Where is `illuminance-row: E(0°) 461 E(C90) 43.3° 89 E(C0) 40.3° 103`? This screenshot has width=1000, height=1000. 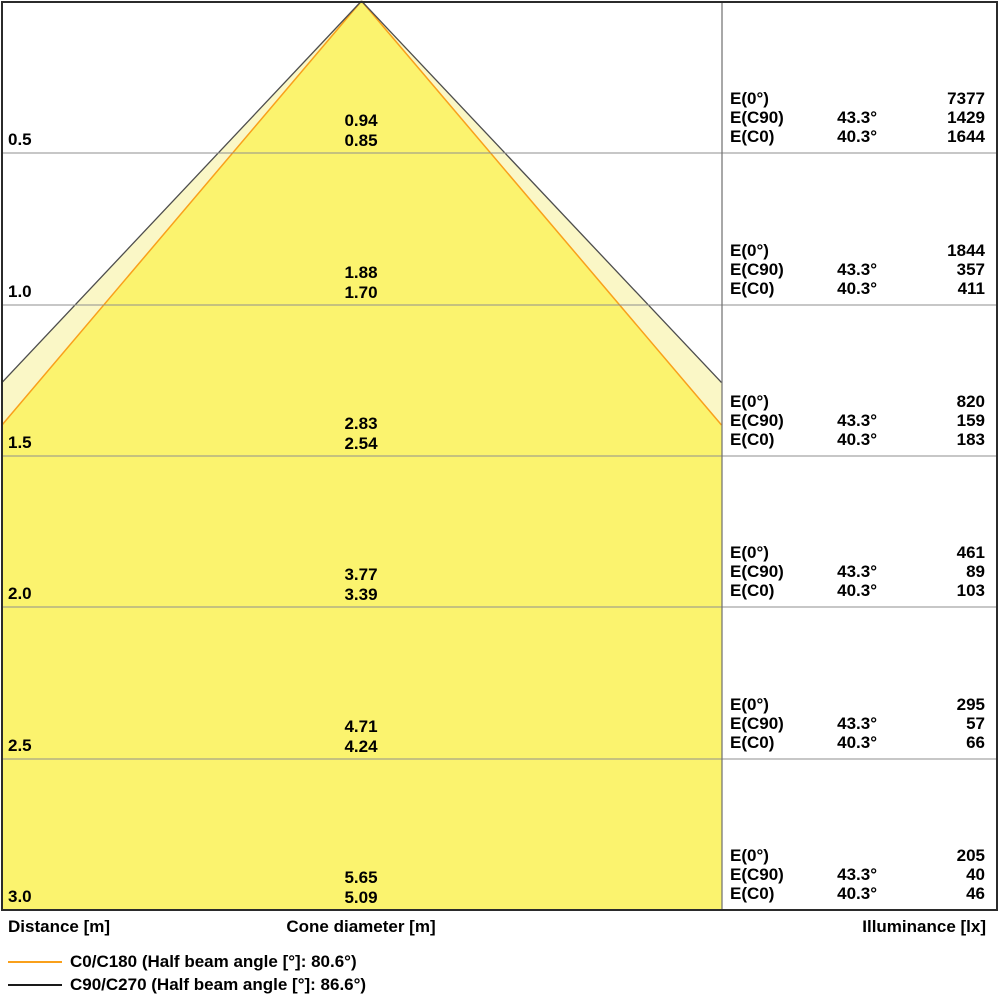 illuminance-row: E(0°) 461 E(C90) 43.3° 89 E(C0) 40.3° 103 is located at coordinates (857, 572).